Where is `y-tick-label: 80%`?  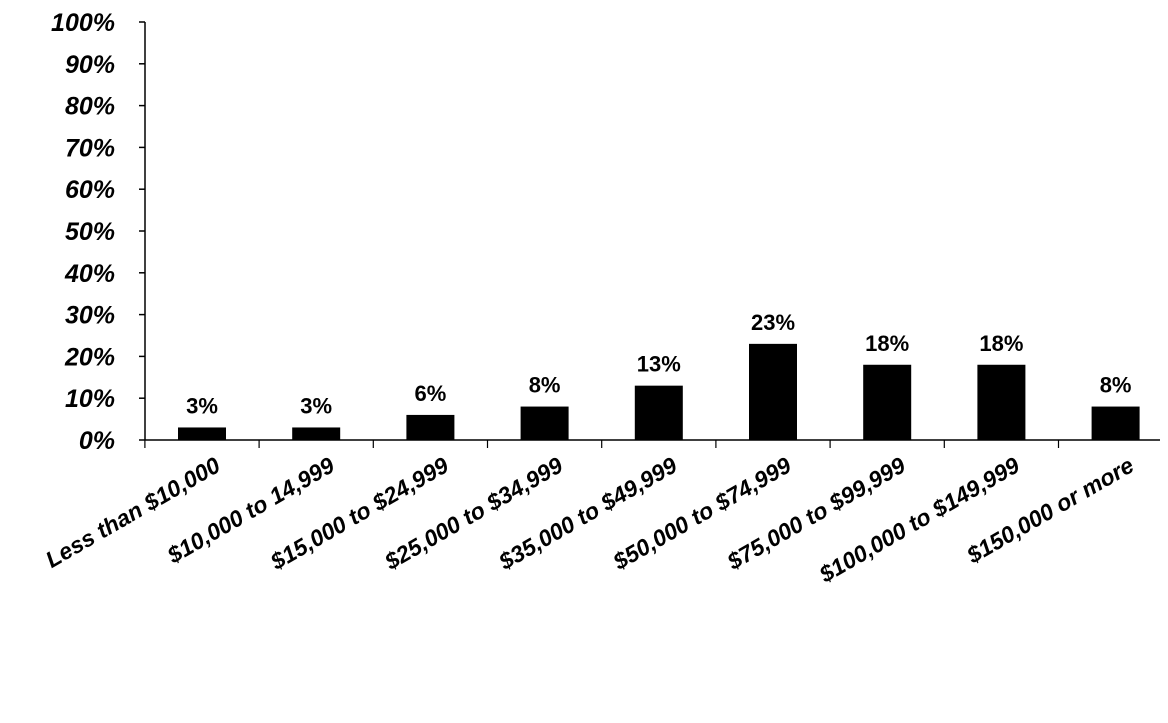 y-tick-label: 80% is located at coordinates (90, 107).